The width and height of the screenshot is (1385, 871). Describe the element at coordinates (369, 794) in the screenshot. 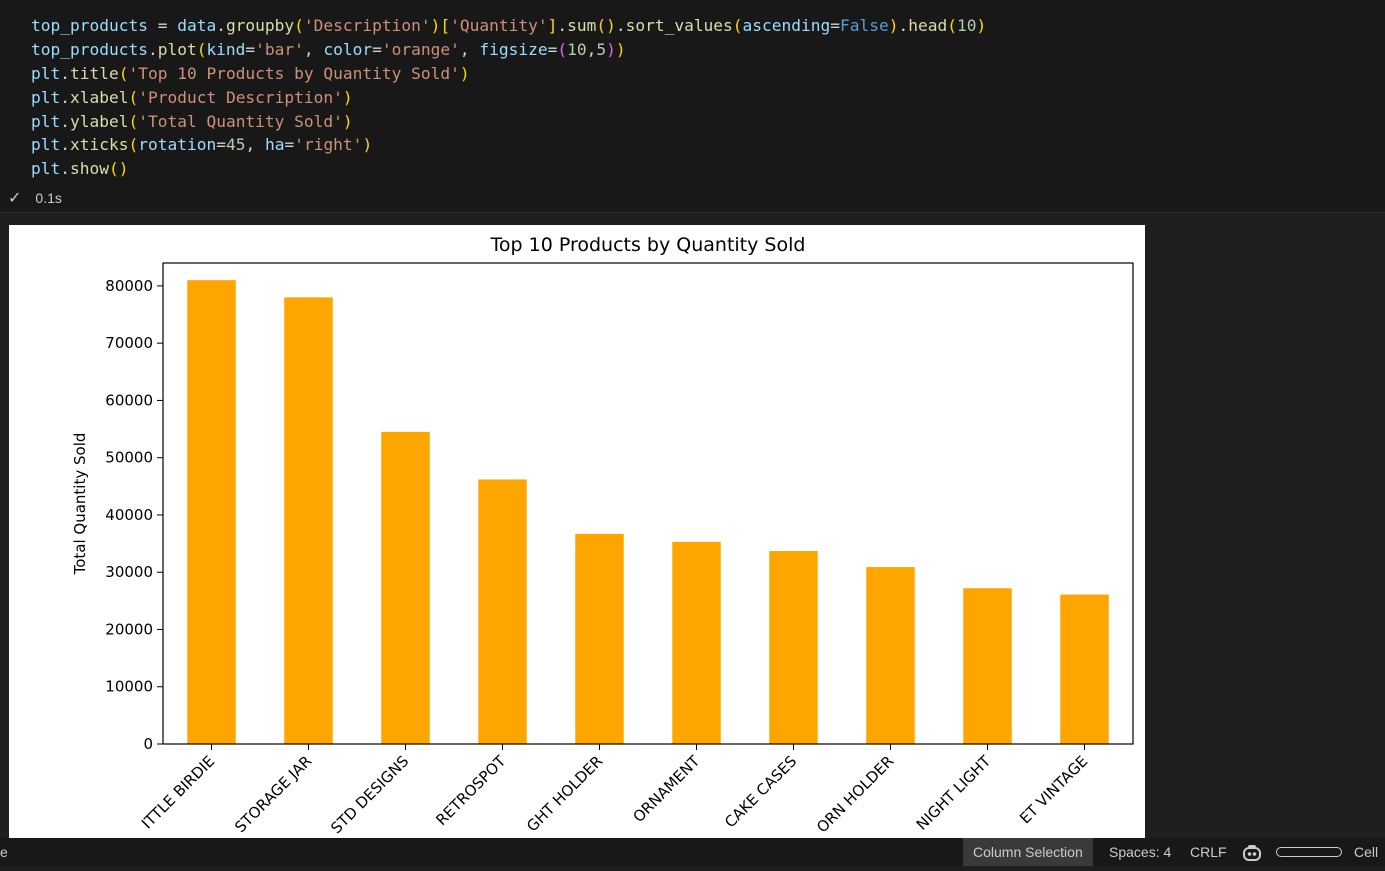

I see `x-tick-label: STD DESIGNS` at that location.